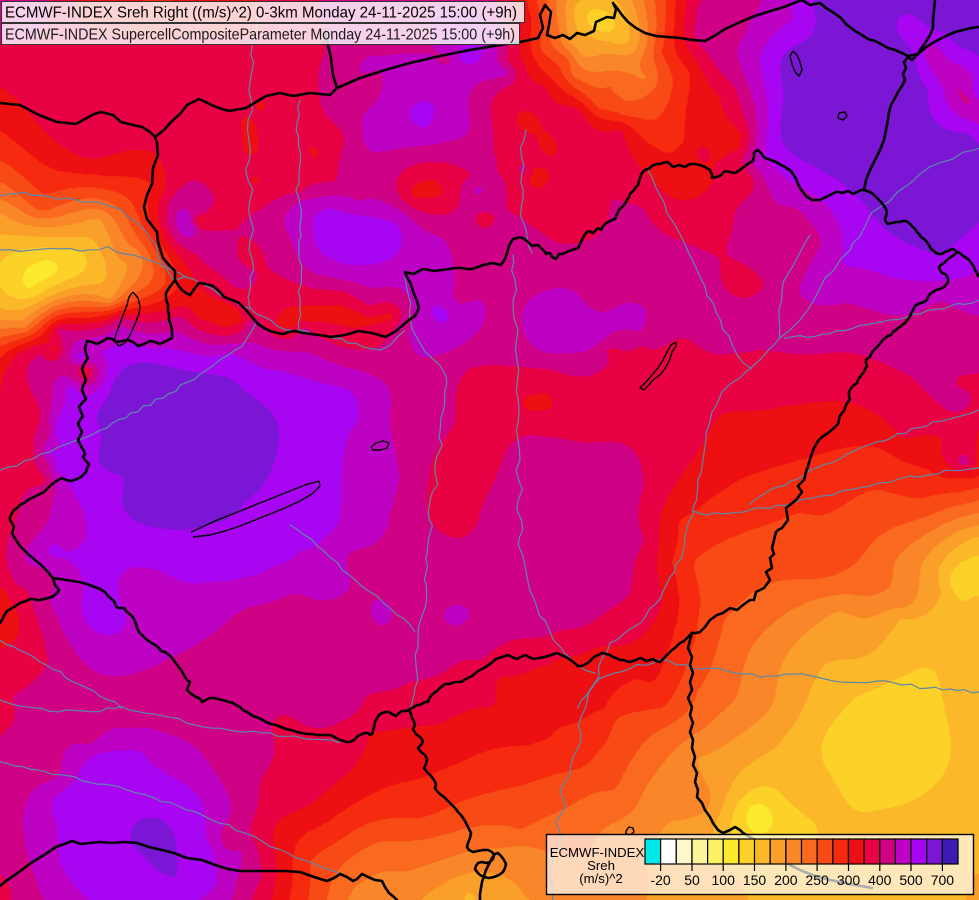  Describe the element at coordinates (597, 852) in the screenshot. I see `svg-text: ECMWF-INDEX` at that location.